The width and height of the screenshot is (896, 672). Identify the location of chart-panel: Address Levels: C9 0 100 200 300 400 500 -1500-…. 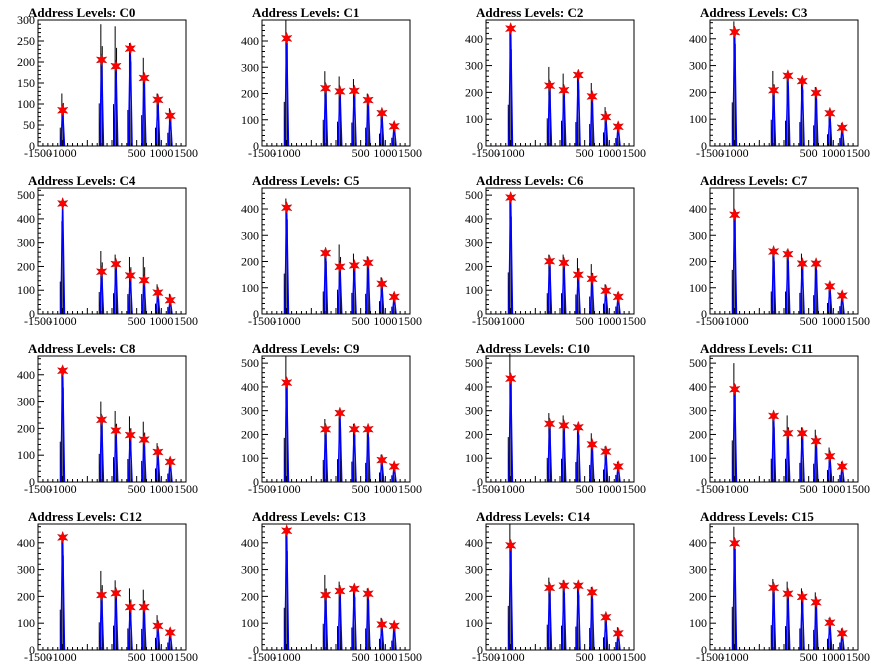
(331, 418).